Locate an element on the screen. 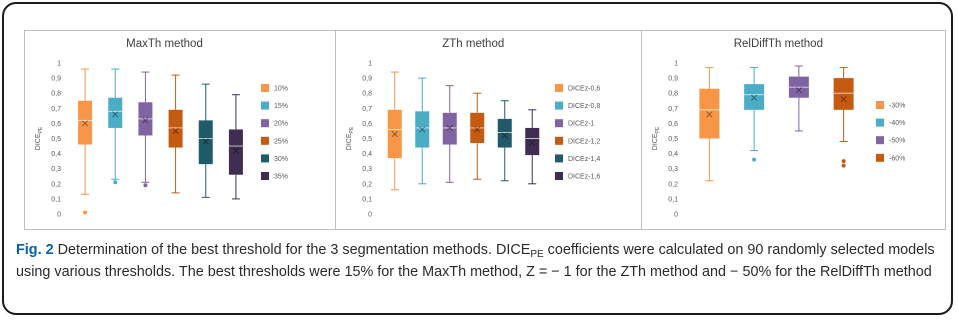  legend-label: -30% is located at coordinates (897, 106).